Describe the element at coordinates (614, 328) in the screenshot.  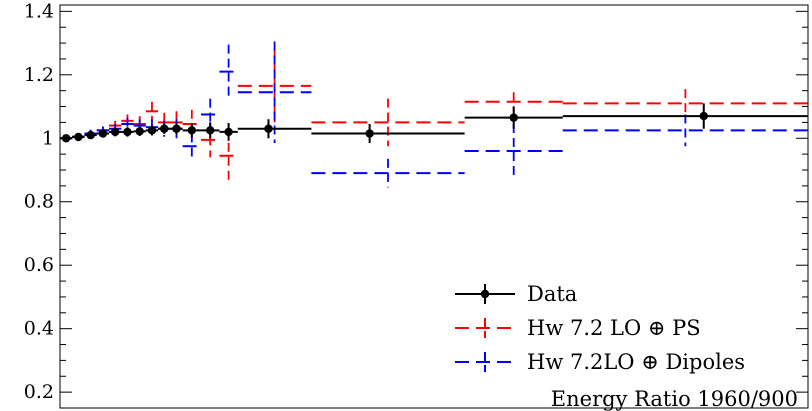
I see `legend-label: Hw 7.2 LO ⊕ PS` at that location.